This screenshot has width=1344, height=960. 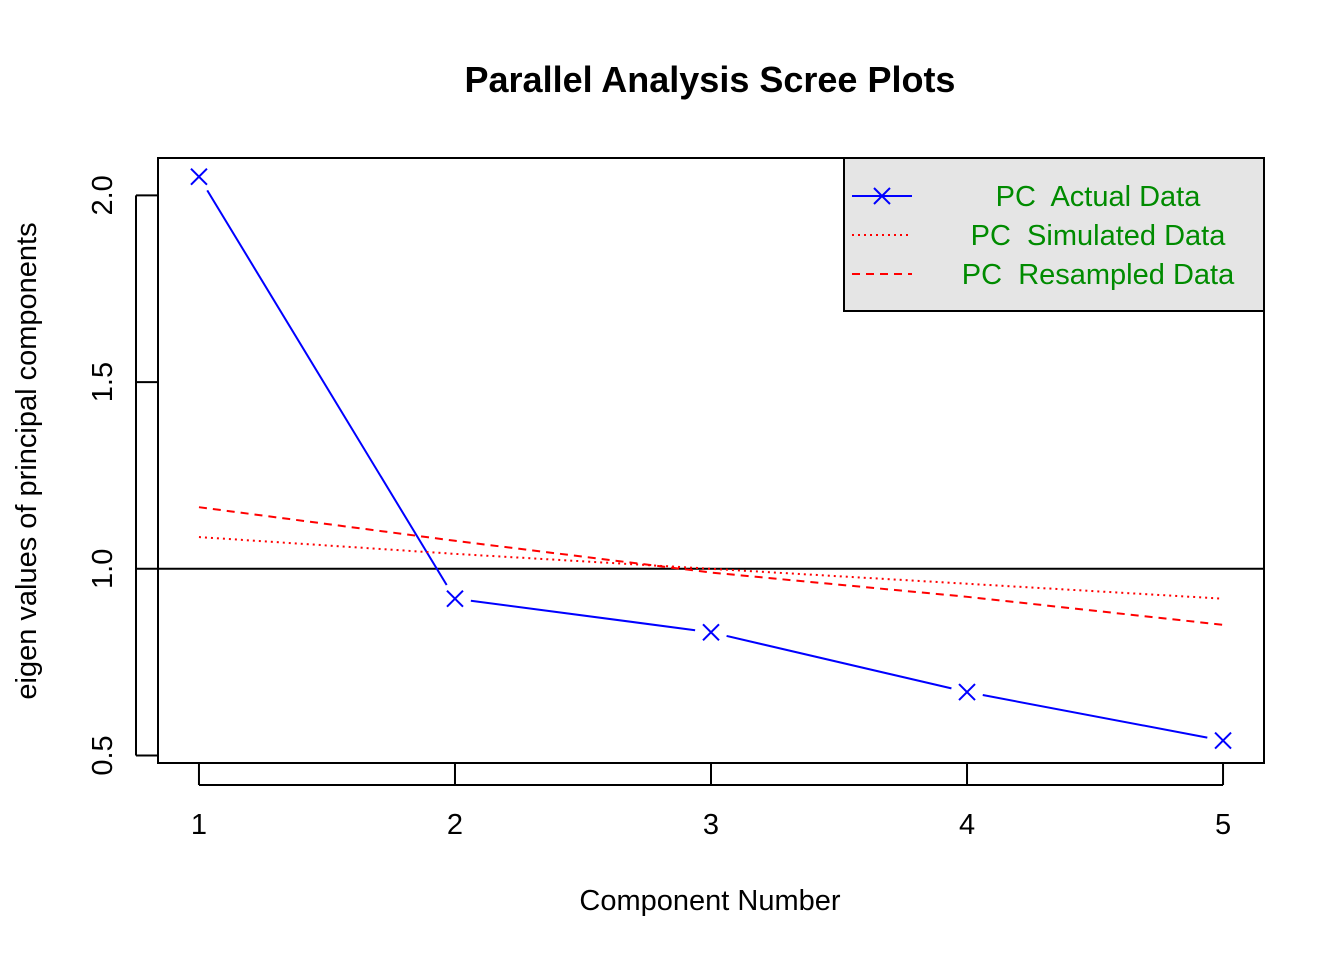 What do you see at coordinates (1223, 825) in the screenshot?
I see `x-tick-label: 5` at bounding box center [1223, 825].